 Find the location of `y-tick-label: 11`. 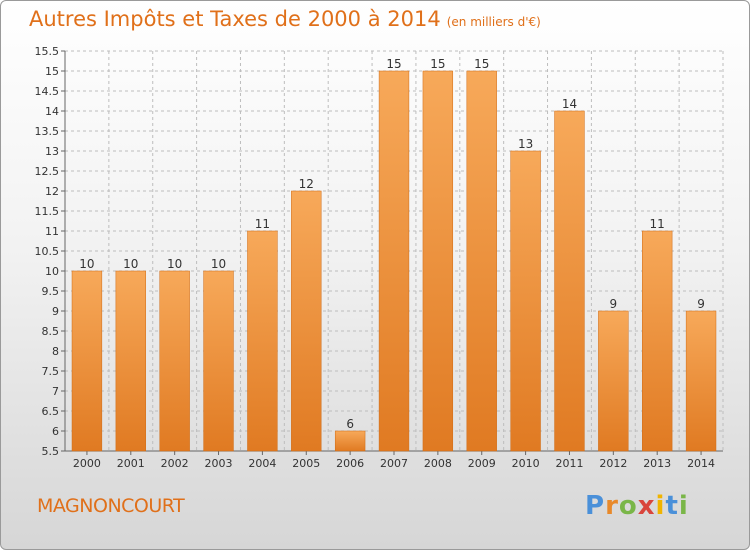

y-tick-label: 11 is located at coordinates (52, 231).